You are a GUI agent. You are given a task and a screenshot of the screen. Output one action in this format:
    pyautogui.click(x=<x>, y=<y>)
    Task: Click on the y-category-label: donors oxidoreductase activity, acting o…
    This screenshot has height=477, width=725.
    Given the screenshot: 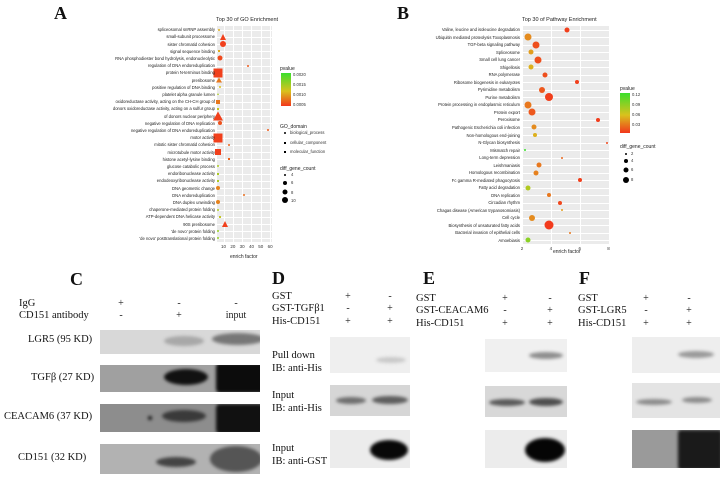 What is the action you would take?
    pyautogui.click(x=163, y=109)
    